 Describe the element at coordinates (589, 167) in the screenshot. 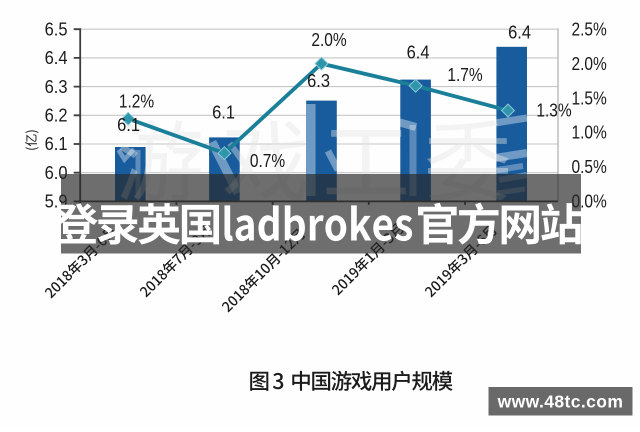

I see `svg-text: 0.5%` at that location.